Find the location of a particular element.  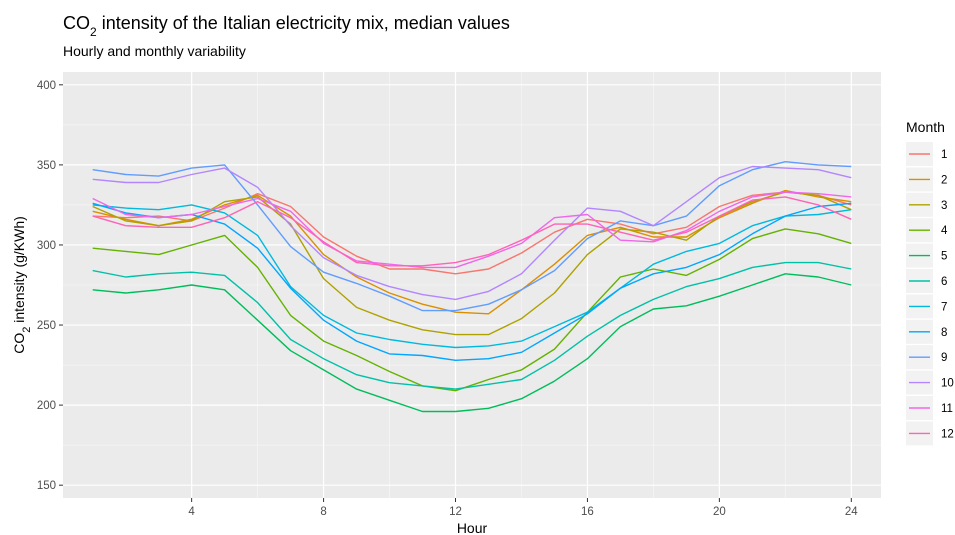

legend-label: 10 is located at coordinates (947, 384).